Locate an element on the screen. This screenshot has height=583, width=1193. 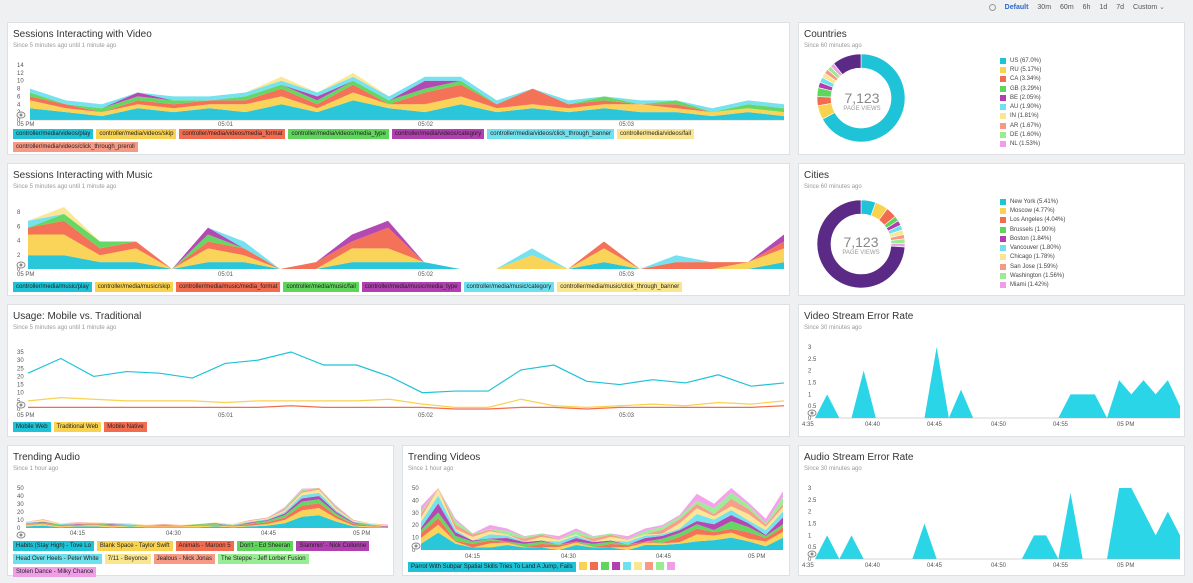
legend-item: Slammin' - Nick Collonne is located at coordinates (333, 546).